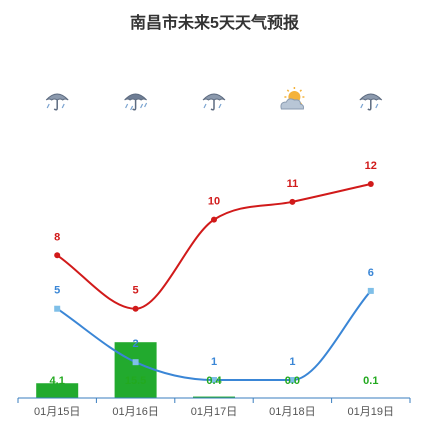 The height and width of the screenshot is (424, 429). What do you see at coordinates (136, 291) in the screenshot?
I see `high-temp-label: 5` at bounding box center [136, 291].